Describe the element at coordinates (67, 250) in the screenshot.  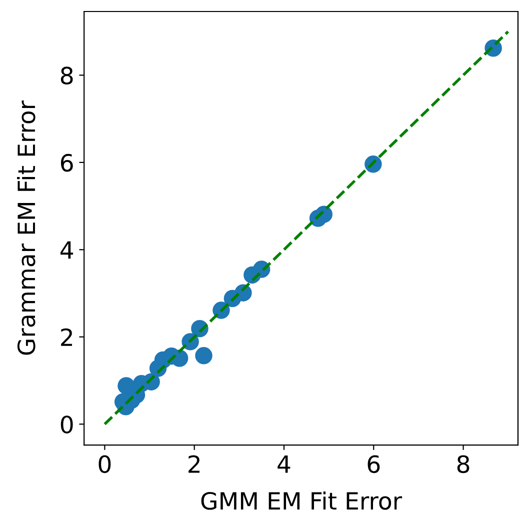
I see `y-tick-label: 4` at that location.